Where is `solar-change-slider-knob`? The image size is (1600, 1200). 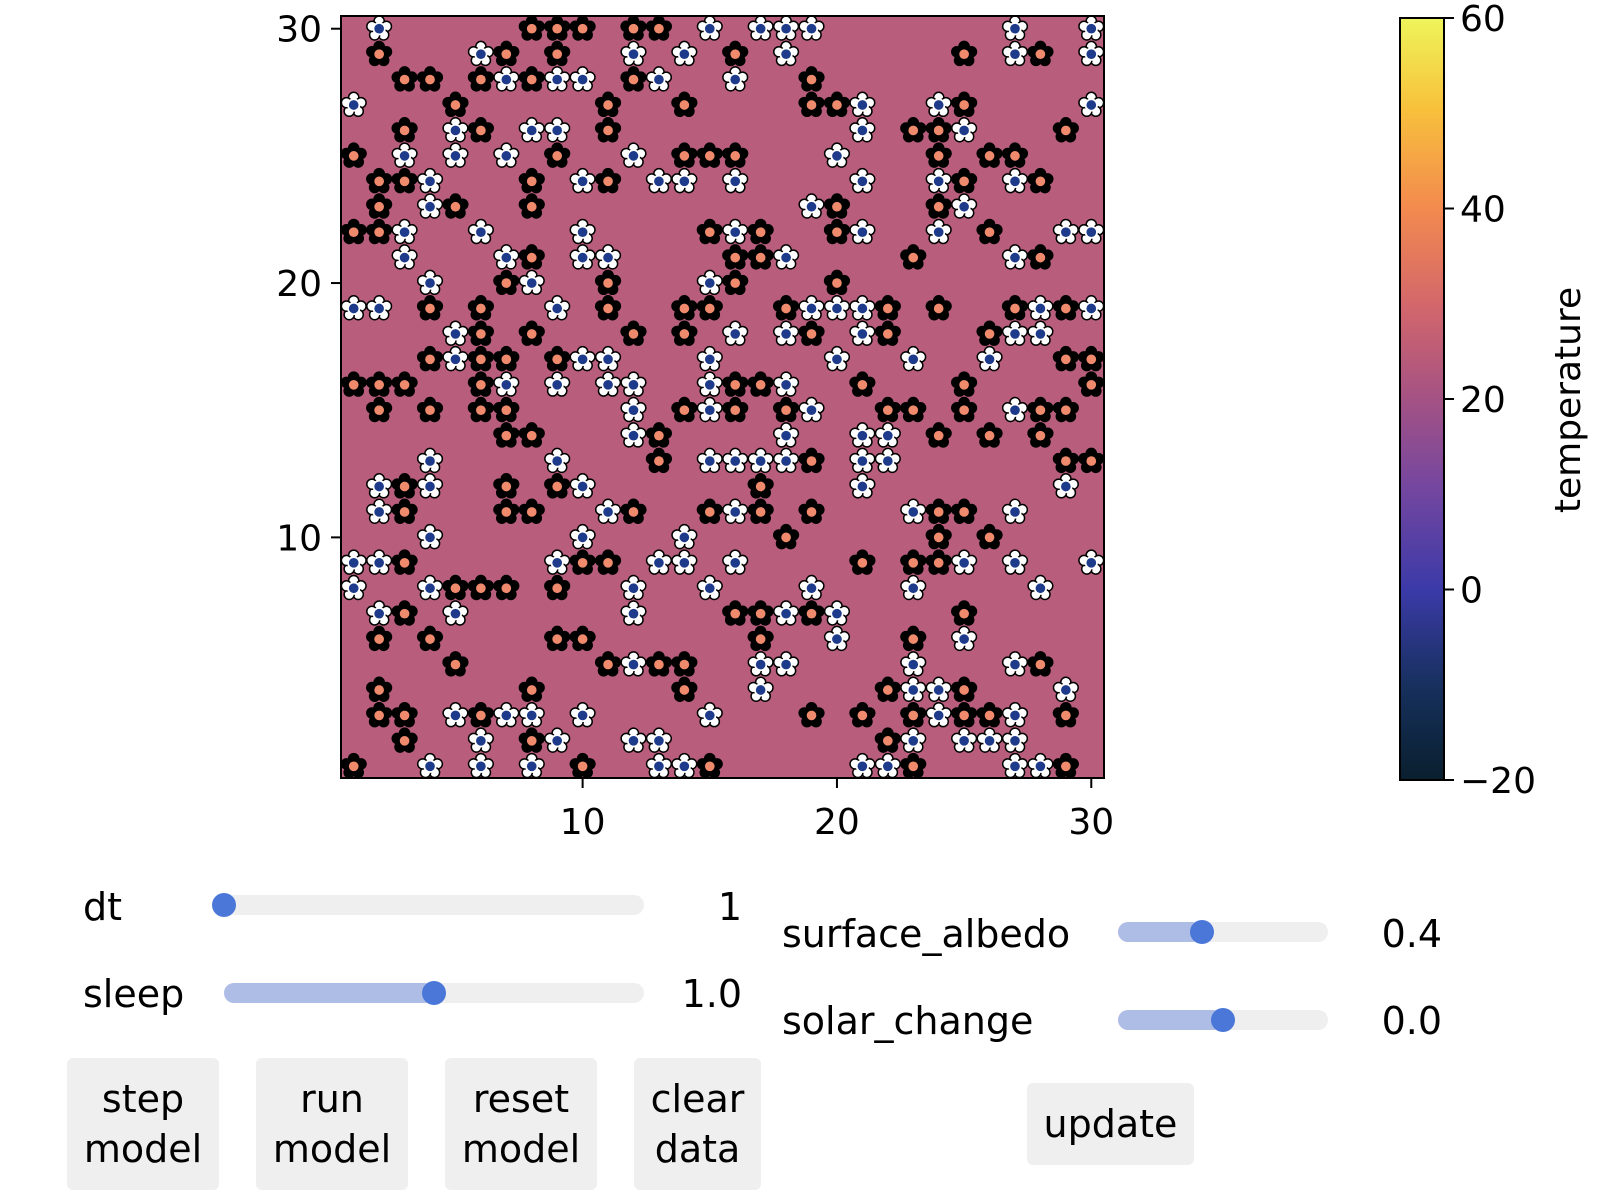
solar-change-slider-knob is located at coordinates (1223, 1020).